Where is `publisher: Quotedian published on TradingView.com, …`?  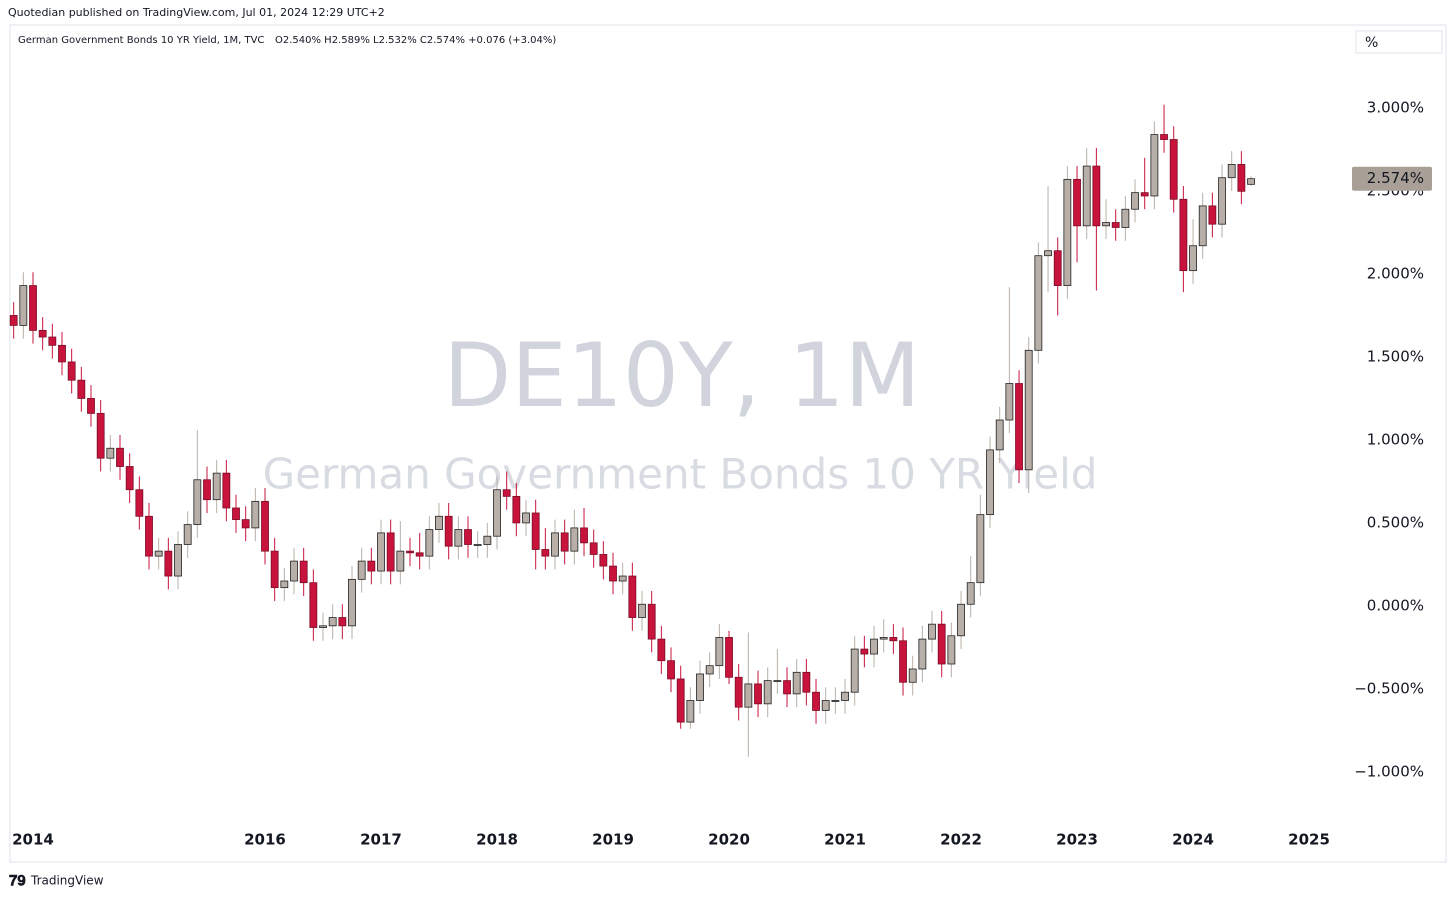 publisher: Quotedian published on TradingView.com, … is located at coordinates (196, 12).